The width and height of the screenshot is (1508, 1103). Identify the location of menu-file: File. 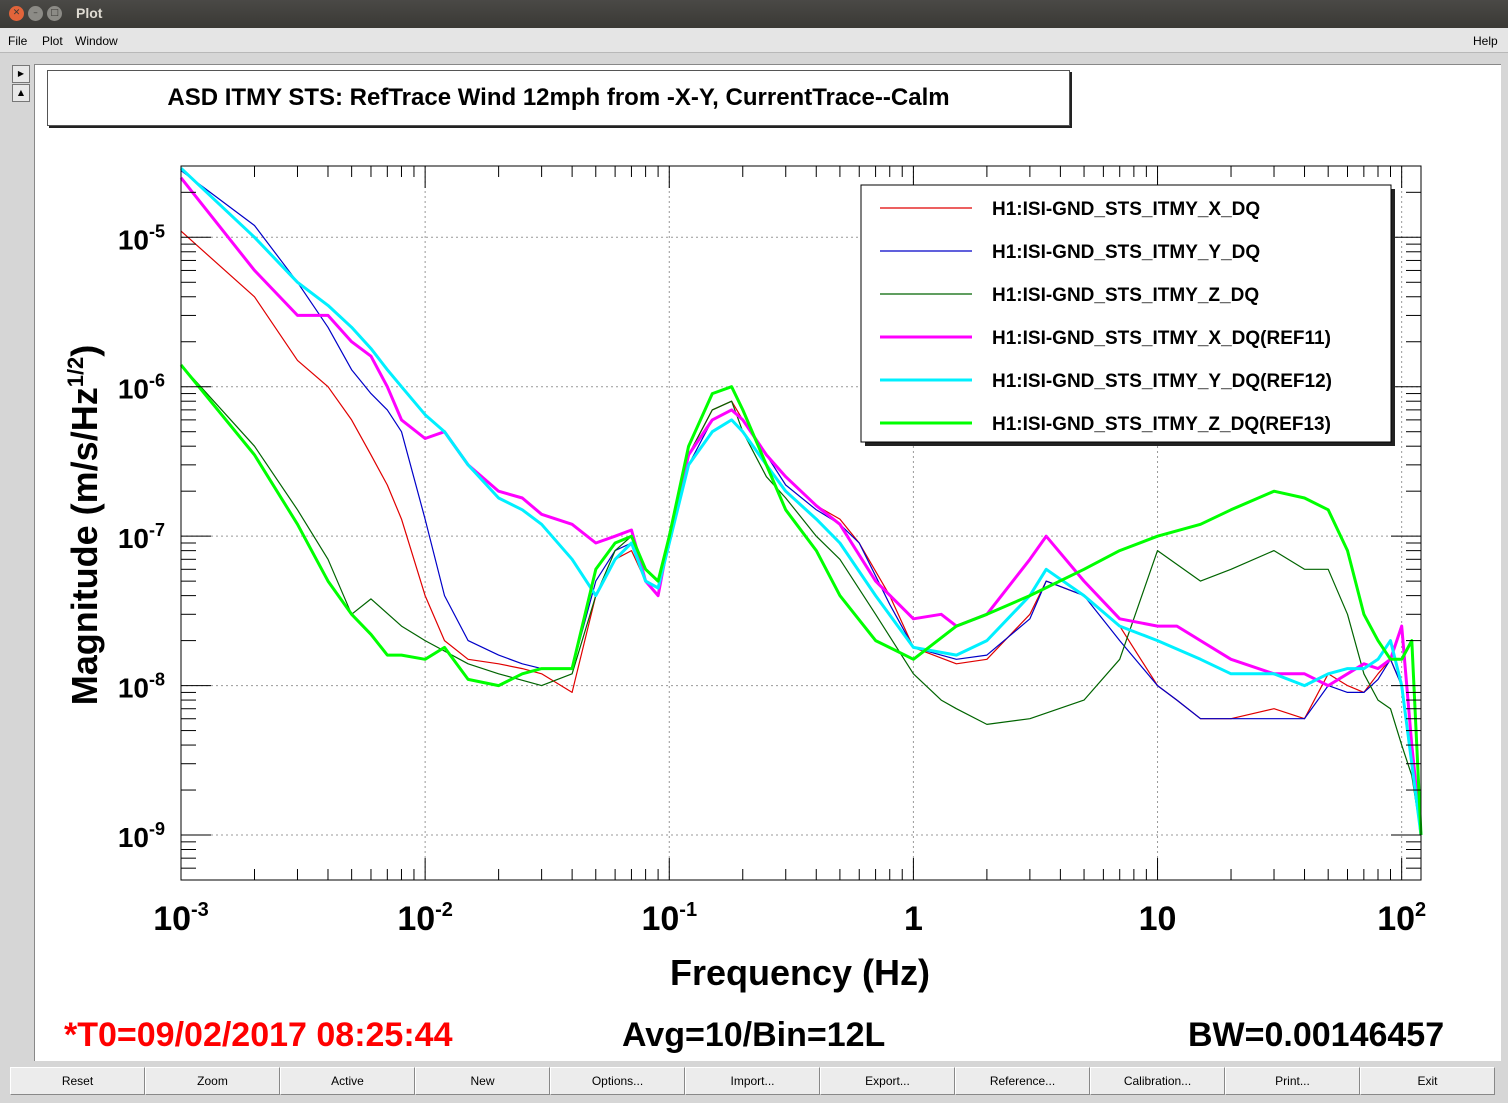
(18, 41).